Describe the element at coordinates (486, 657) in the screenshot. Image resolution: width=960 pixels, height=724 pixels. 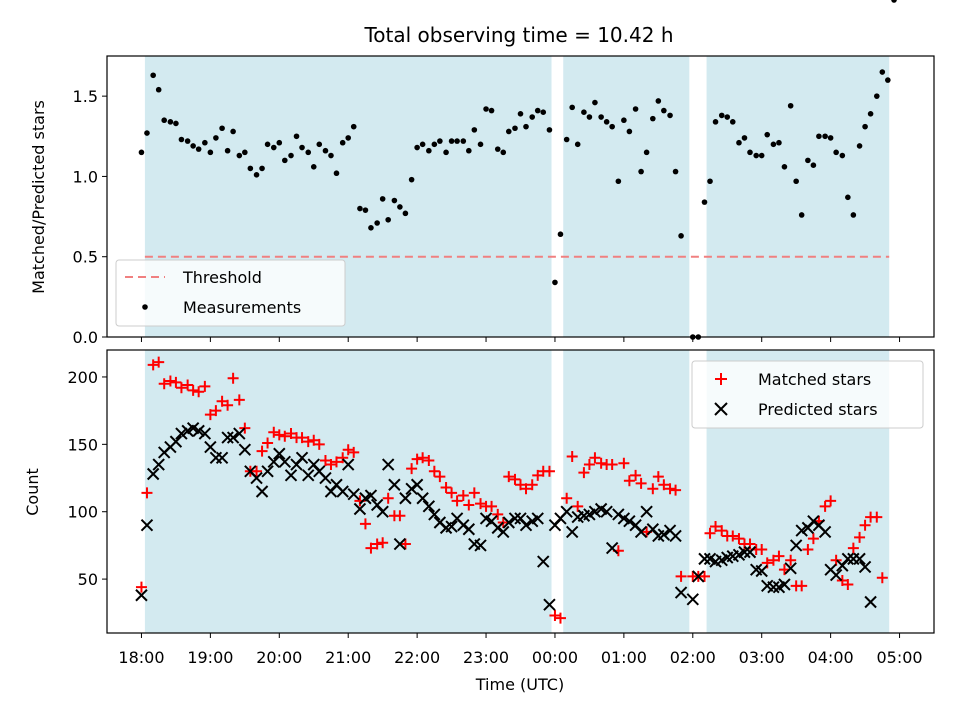
I see `x-tick-label: 23:00` at that location.